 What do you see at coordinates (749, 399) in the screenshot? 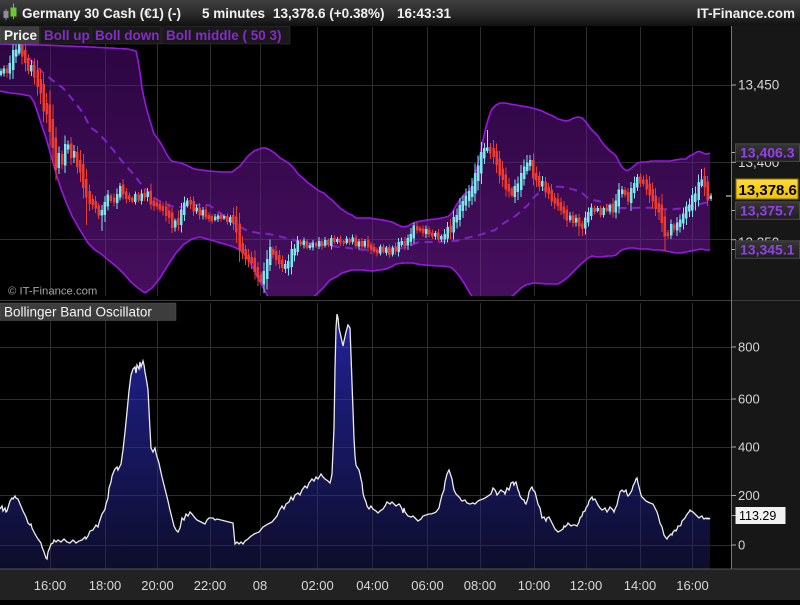
I see `svg-text: 600` at bounding box center [749, 399].